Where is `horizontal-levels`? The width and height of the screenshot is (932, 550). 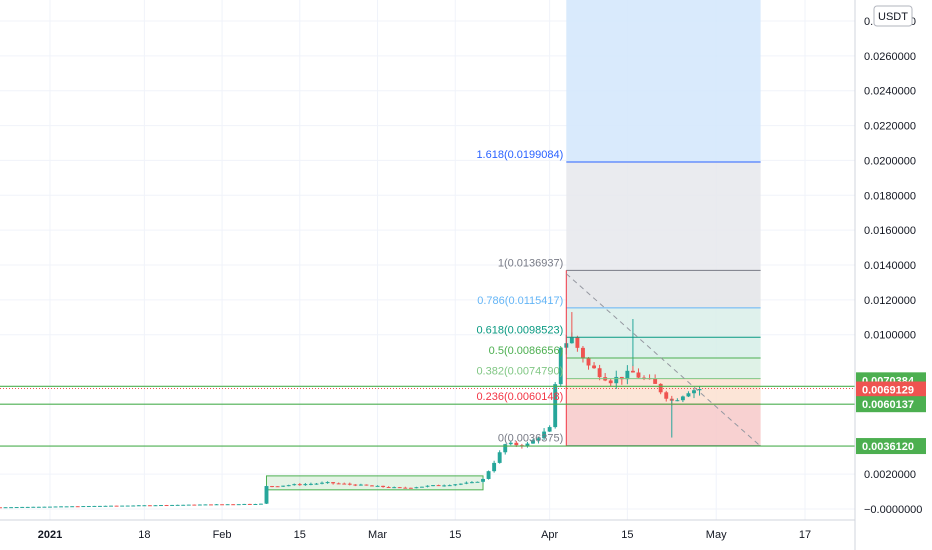 horizontal-levels is located at coordinates (427, 416).